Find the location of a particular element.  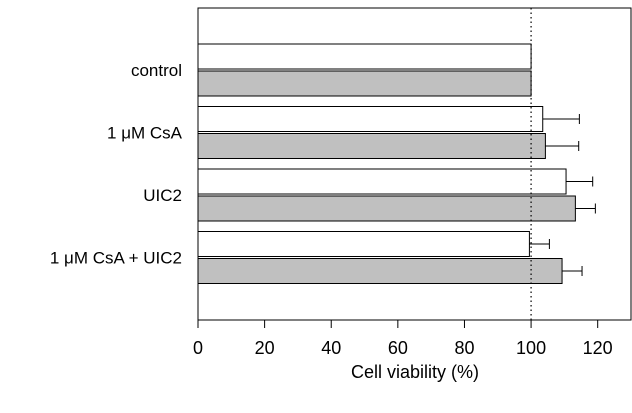

x-tick-label: 20 is located at coordinates (265, 348).